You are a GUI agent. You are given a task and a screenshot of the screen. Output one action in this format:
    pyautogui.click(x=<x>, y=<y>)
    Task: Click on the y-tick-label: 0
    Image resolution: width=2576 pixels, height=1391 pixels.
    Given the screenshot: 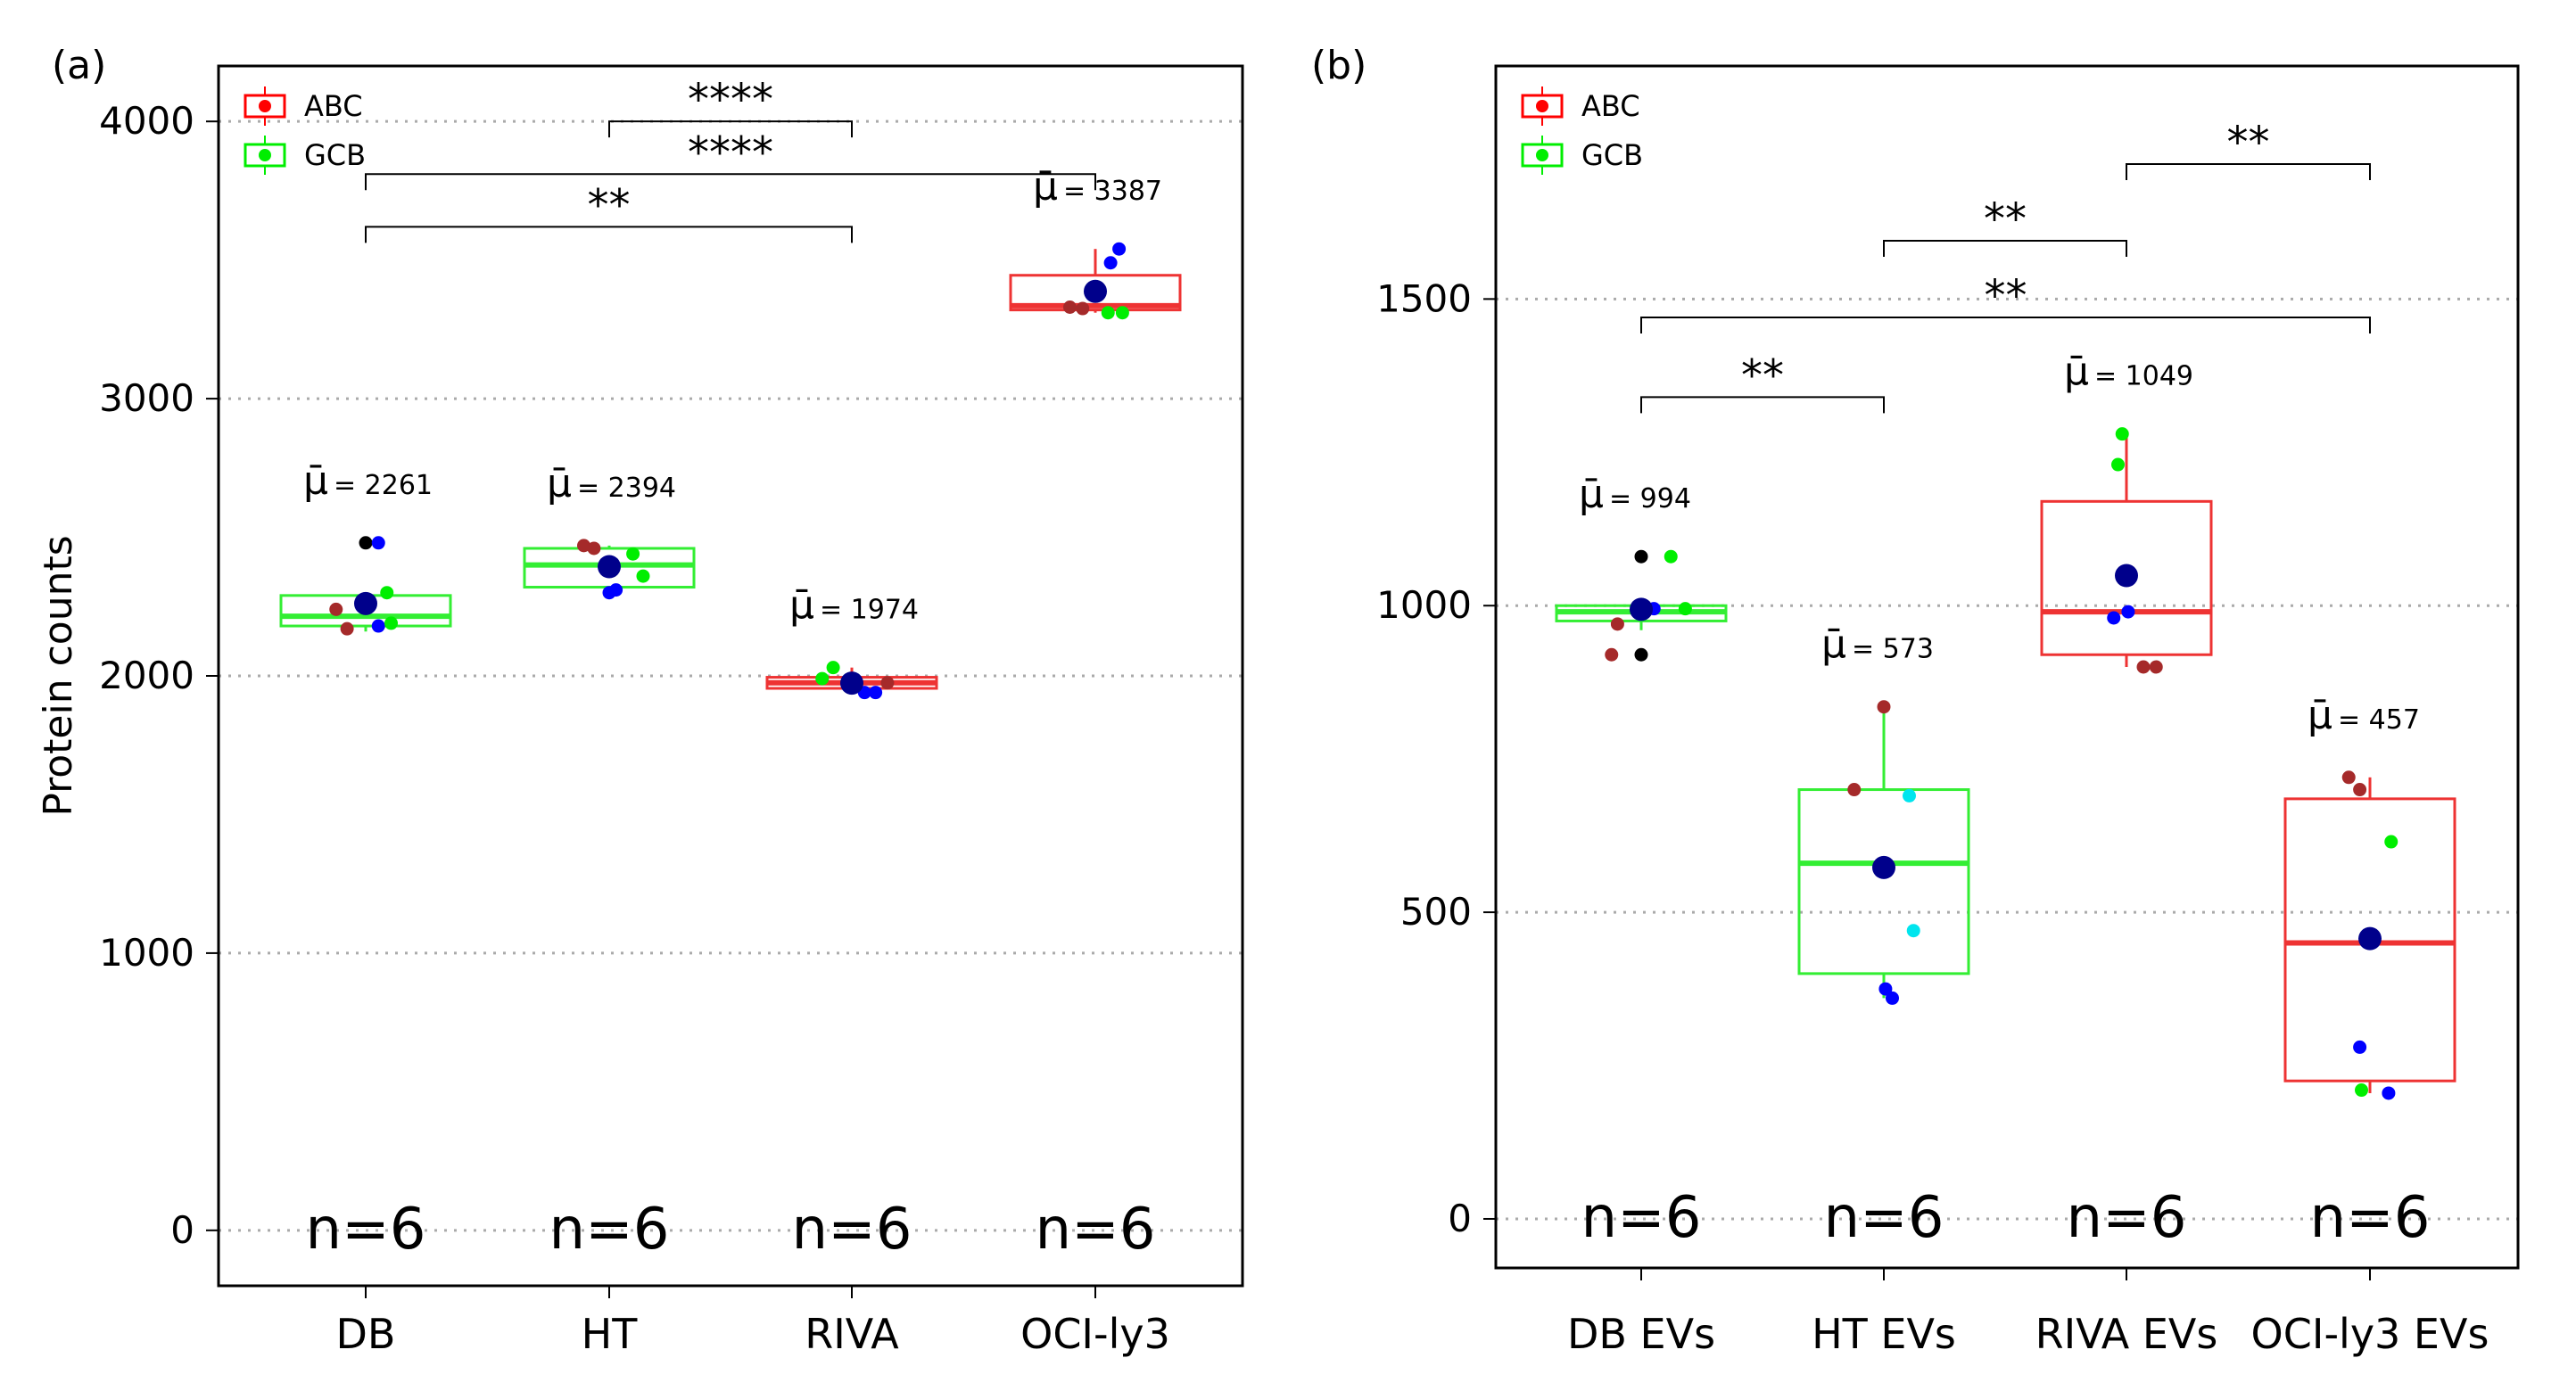 What is the action you would take?
    pyautogui.click(x=1460, y=1218)
    